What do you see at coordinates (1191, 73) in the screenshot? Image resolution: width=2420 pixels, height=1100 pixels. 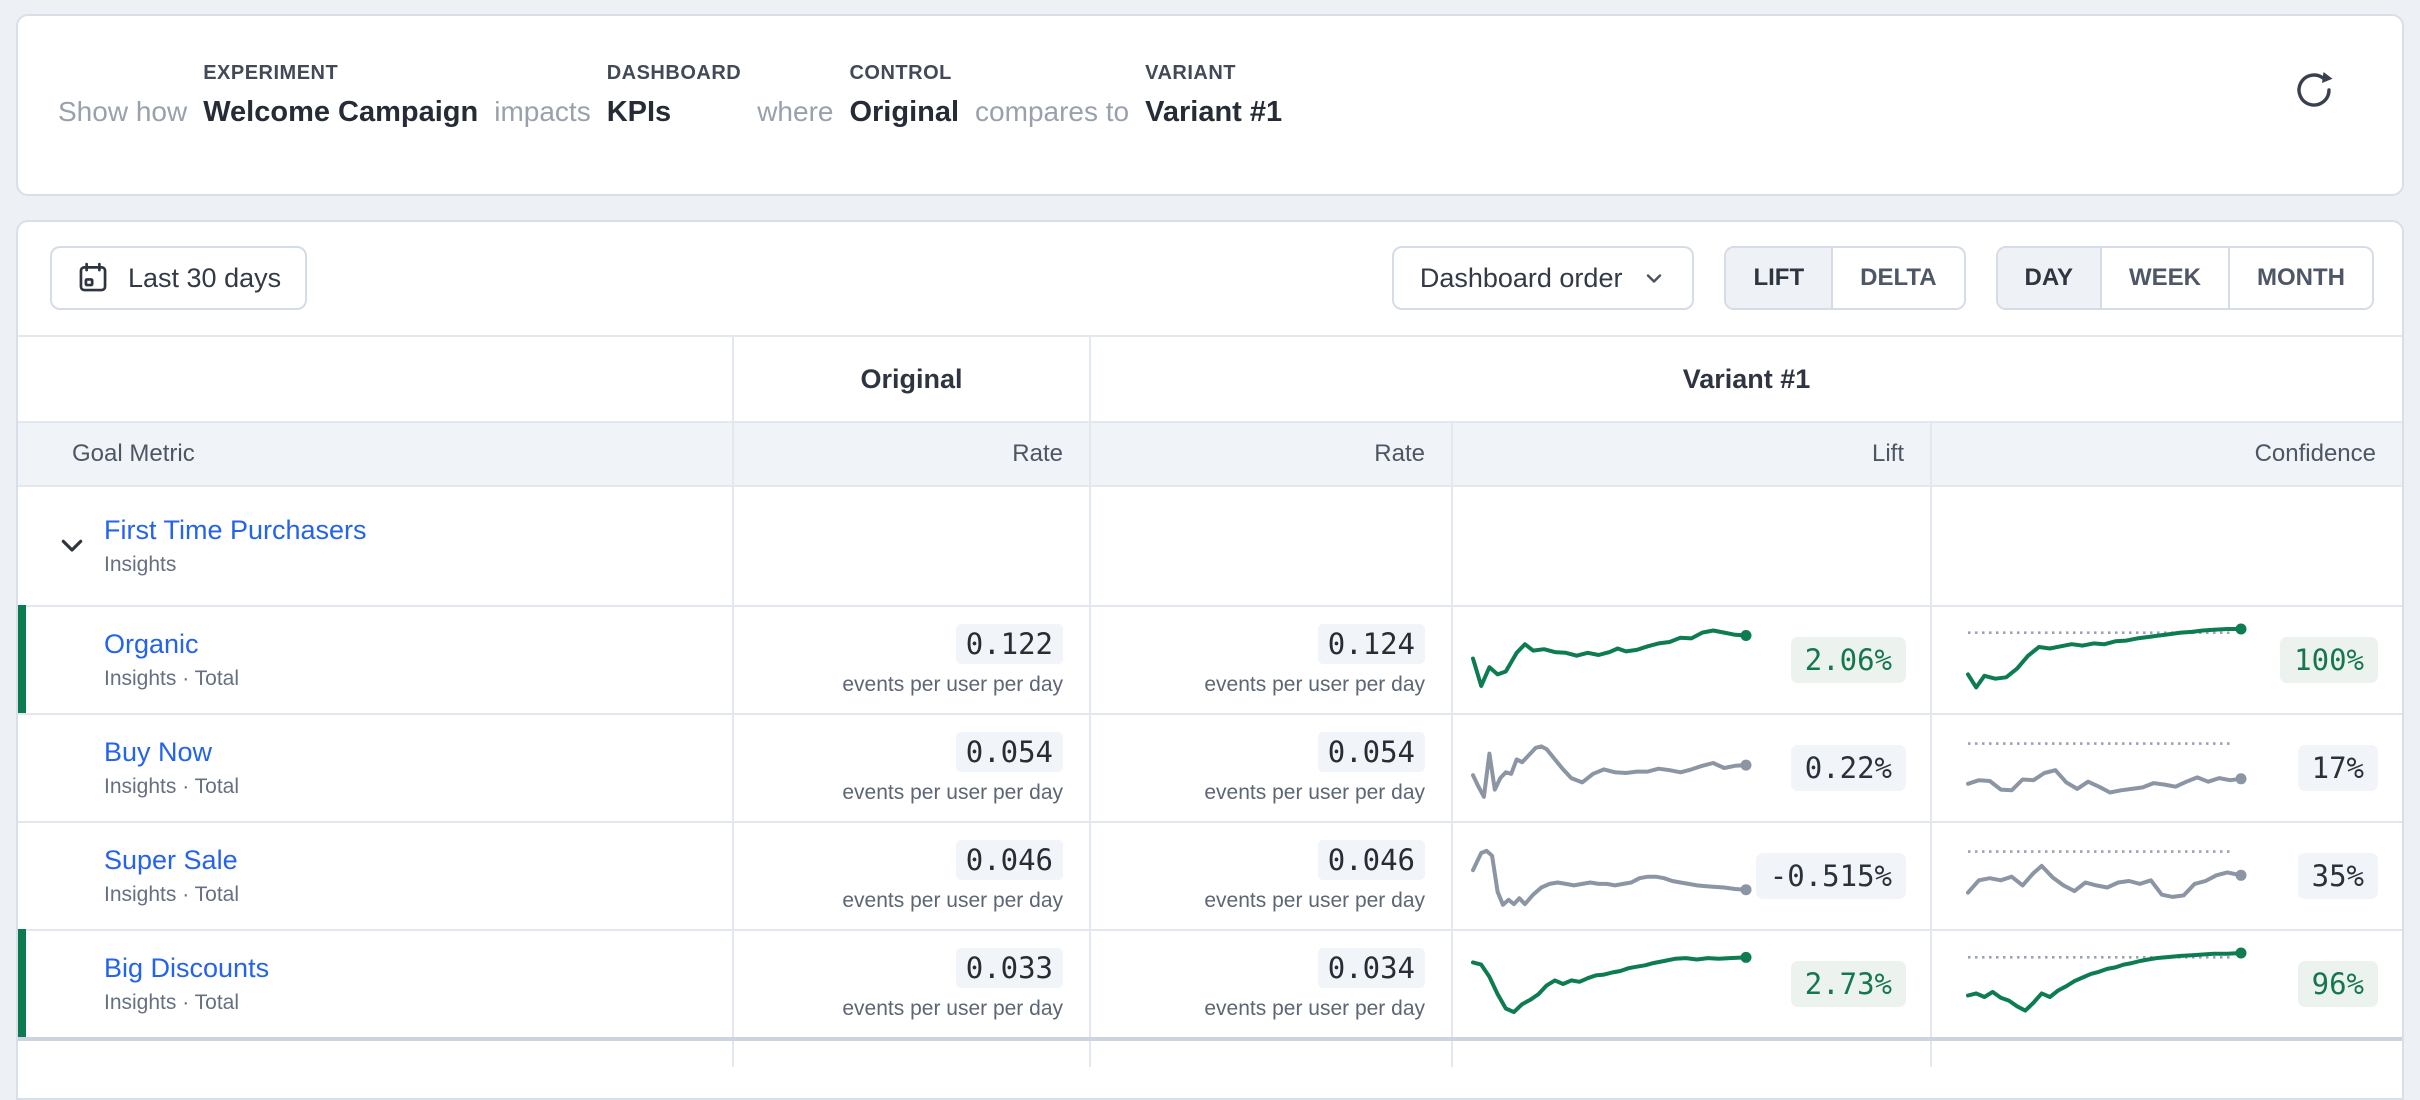 I see `variant-label: VARIANT` at bounding box center [1191, 73].